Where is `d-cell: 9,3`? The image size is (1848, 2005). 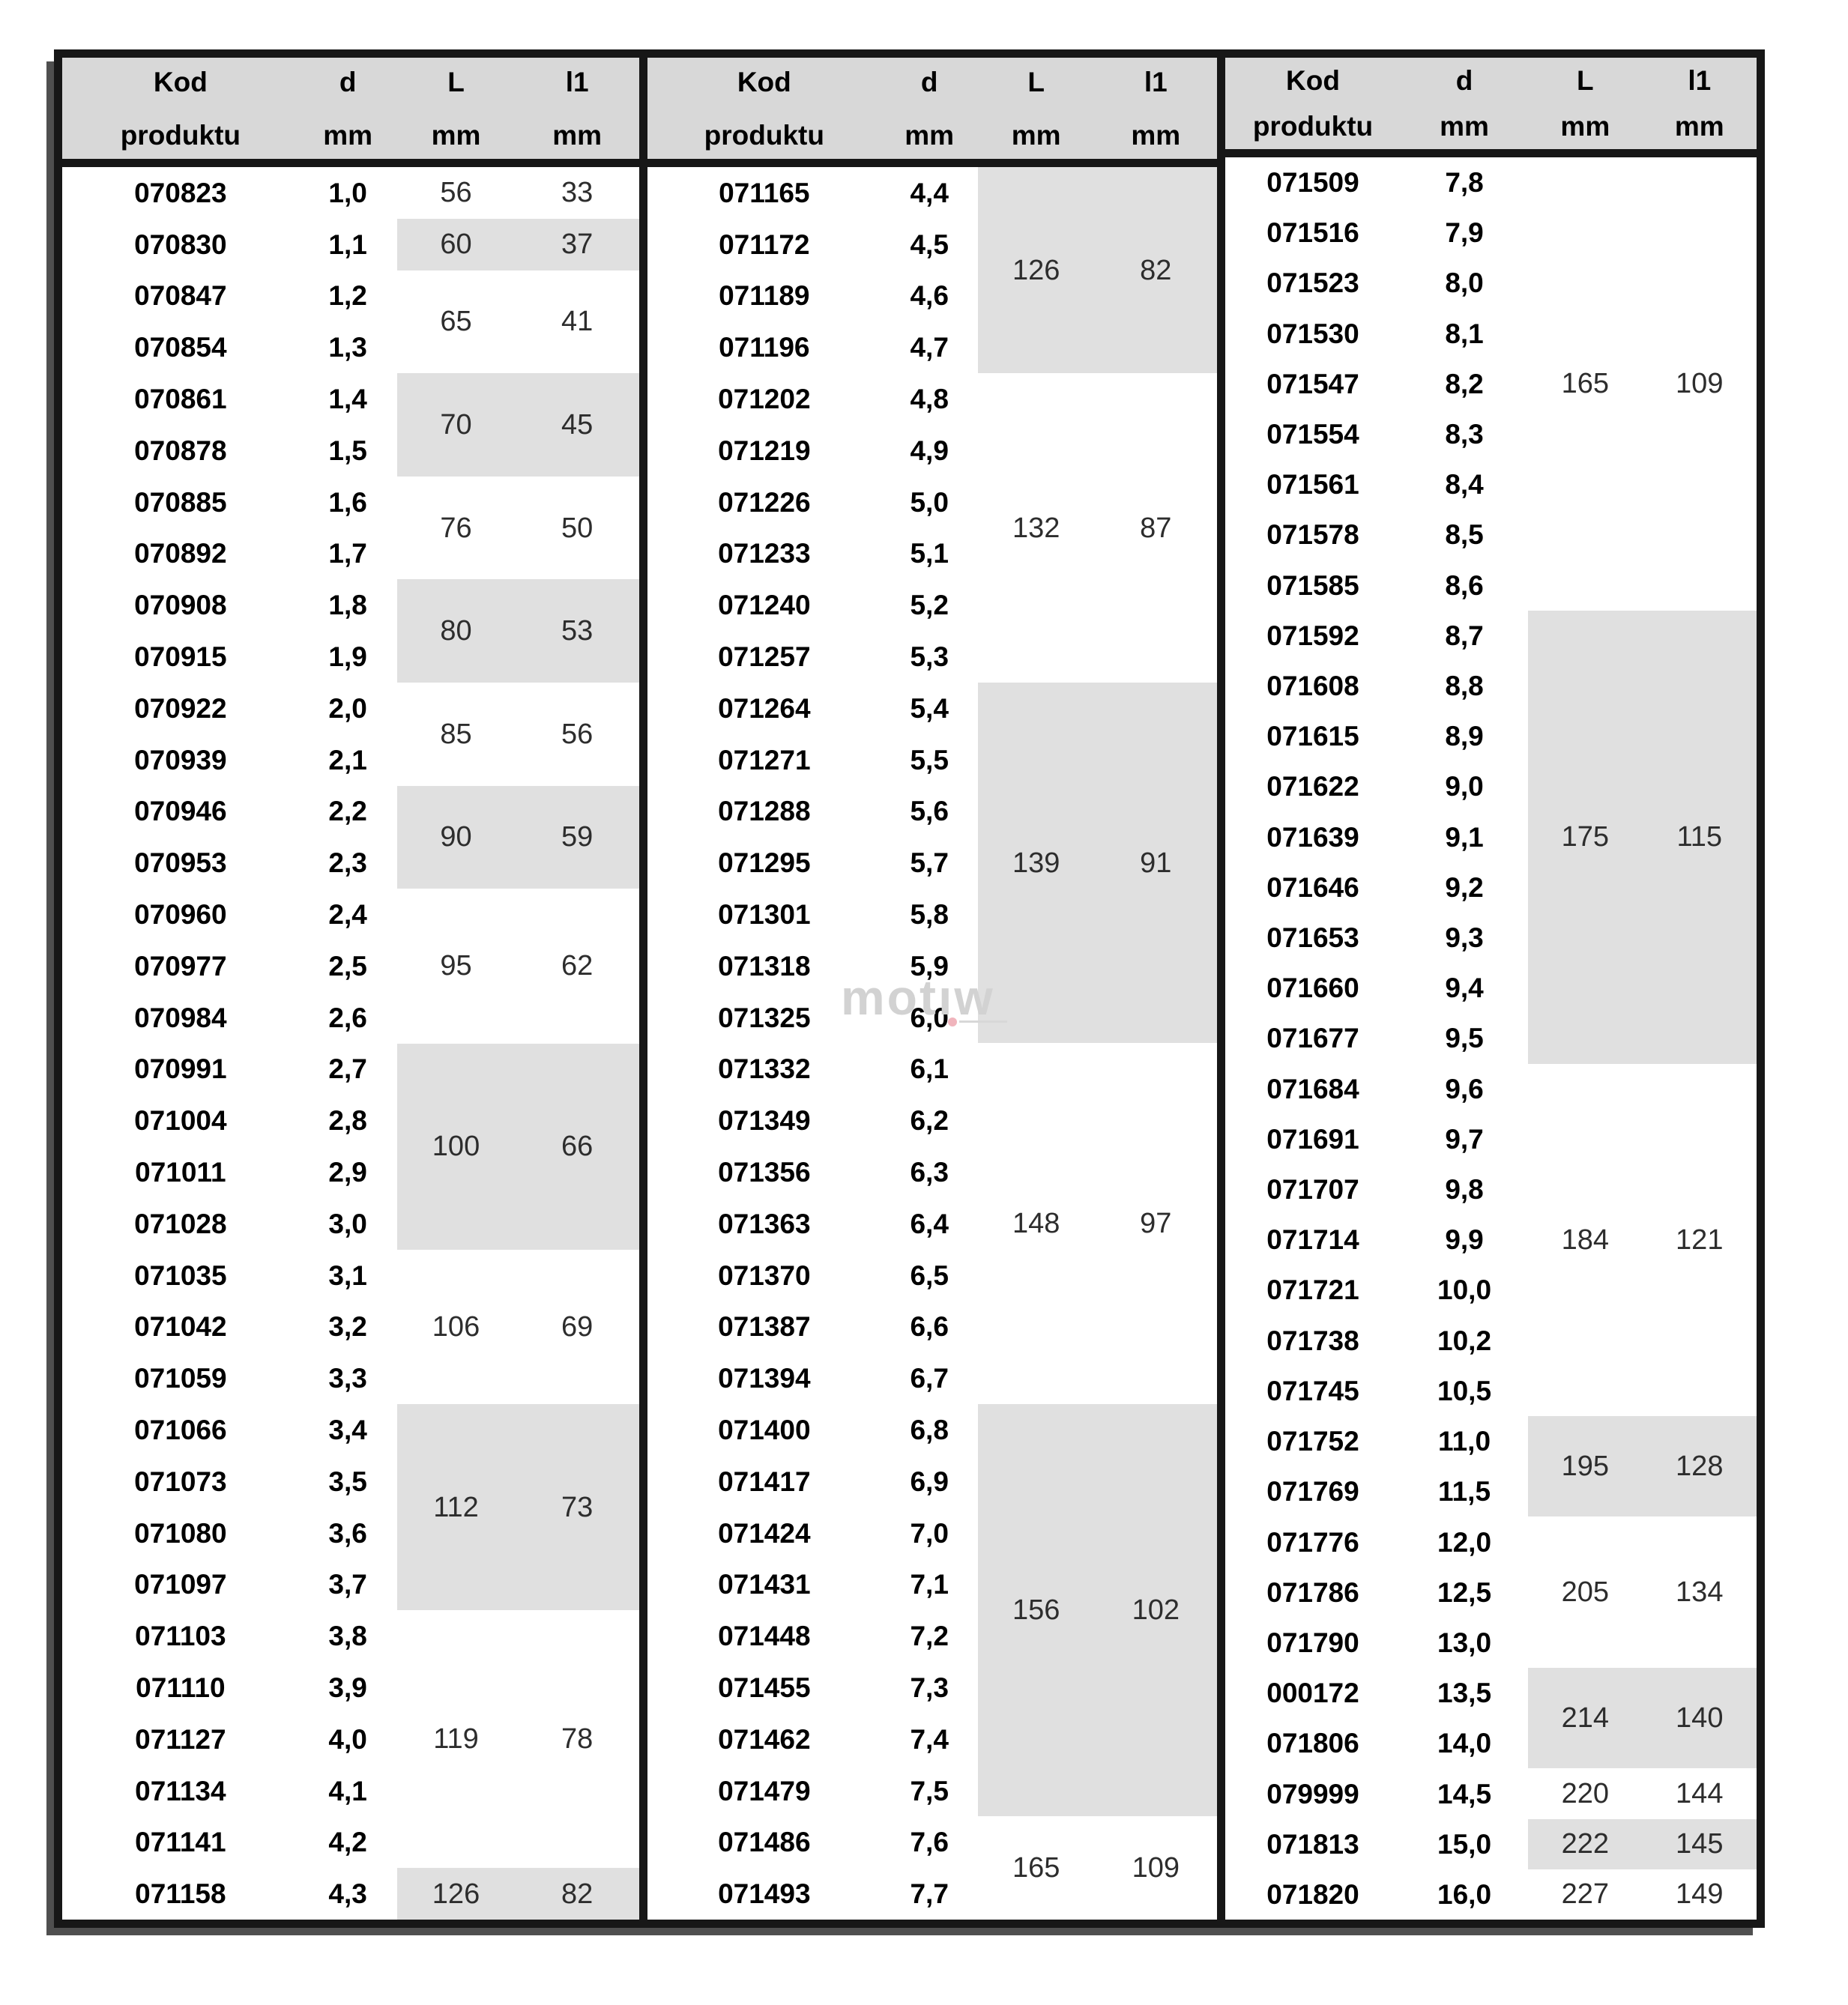
d-cell: 9,3 is located at coordinates (1464, 938).